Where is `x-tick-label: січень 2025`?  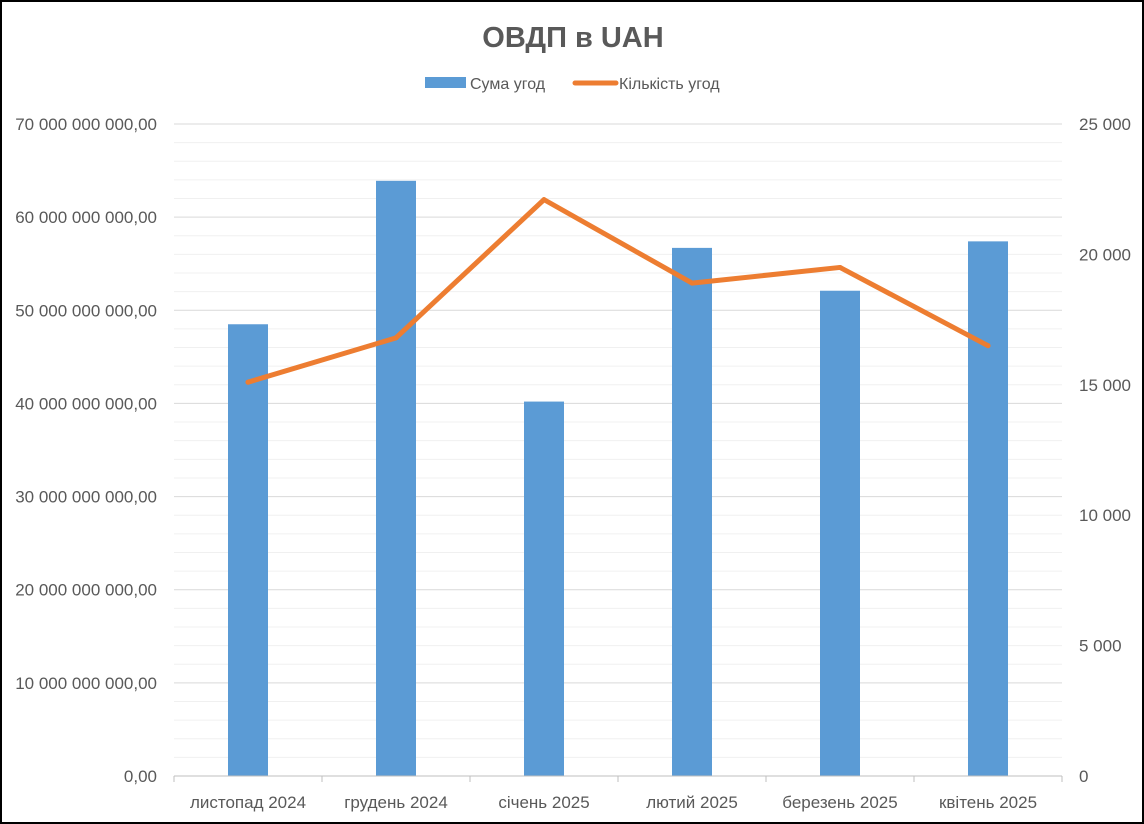 x-tick-label: січень 2025 is located at coordinates (543, 802).